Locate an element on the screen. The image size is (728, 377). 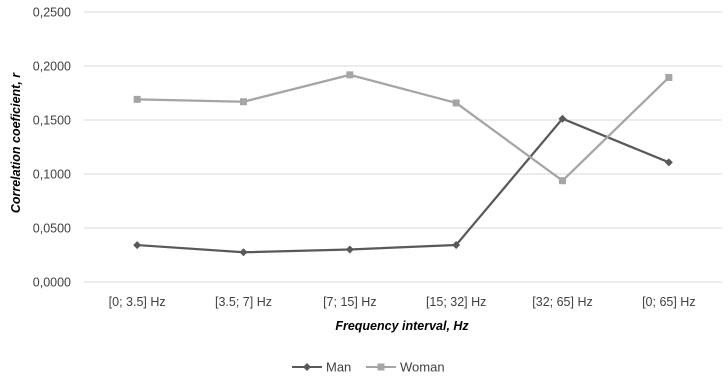
y-tick-label: 0,0500 is located at coordinates (52, 229).